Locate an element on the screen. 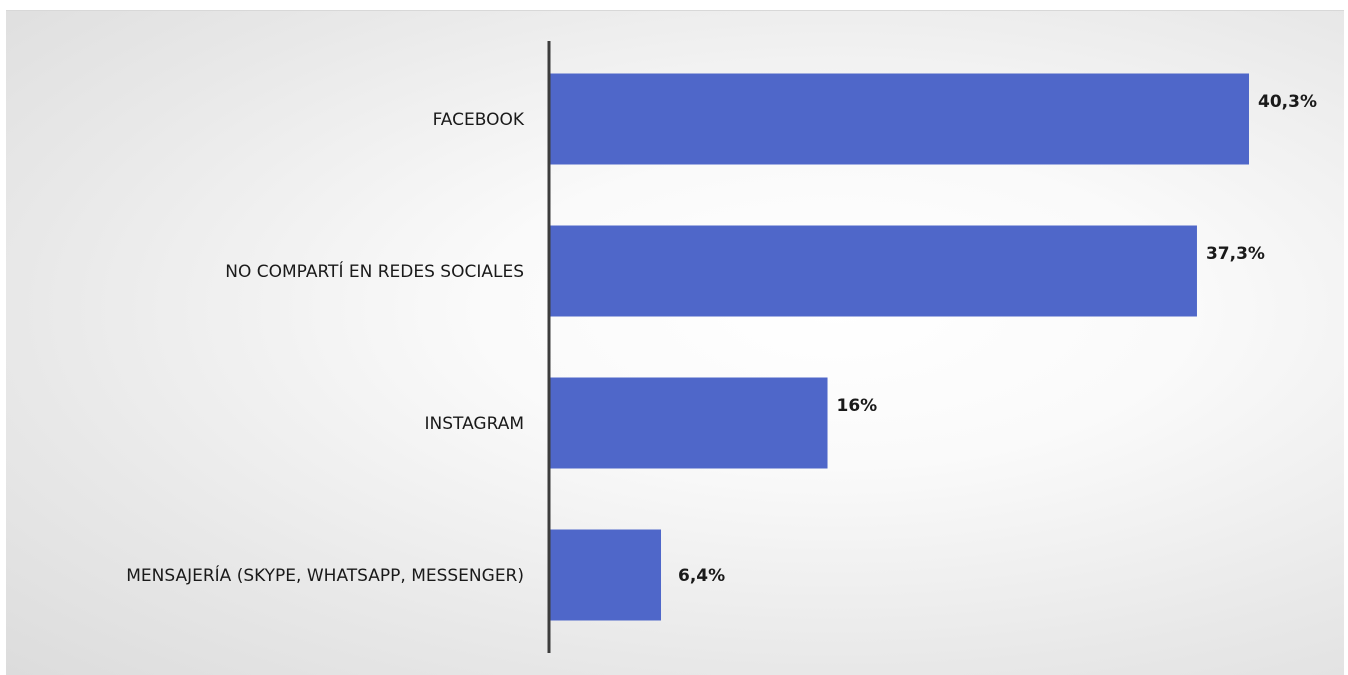 Image resolution: width=1348 pixels, height=675 pixels. category-label-mensajeria-skype-whatsapp-messenger: MENSAJERÍA (SKYPE, WHATSAPP, MESSENGER) is located at coordinates (325, 575).